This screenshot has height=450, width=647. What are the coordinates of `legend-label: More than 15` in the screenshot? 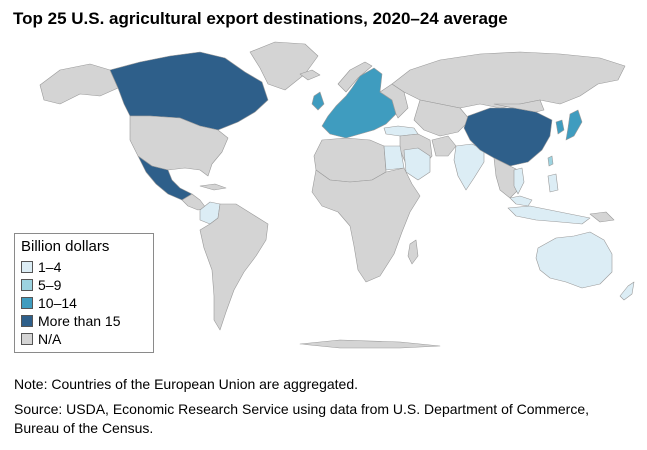 It's located at (79, 321).